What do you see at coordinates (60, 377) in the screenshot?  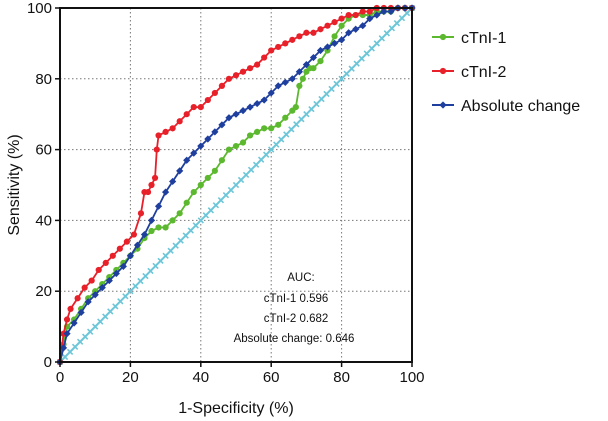 I see `x-tick-label-0: 0` at bounding box center [60, 377].